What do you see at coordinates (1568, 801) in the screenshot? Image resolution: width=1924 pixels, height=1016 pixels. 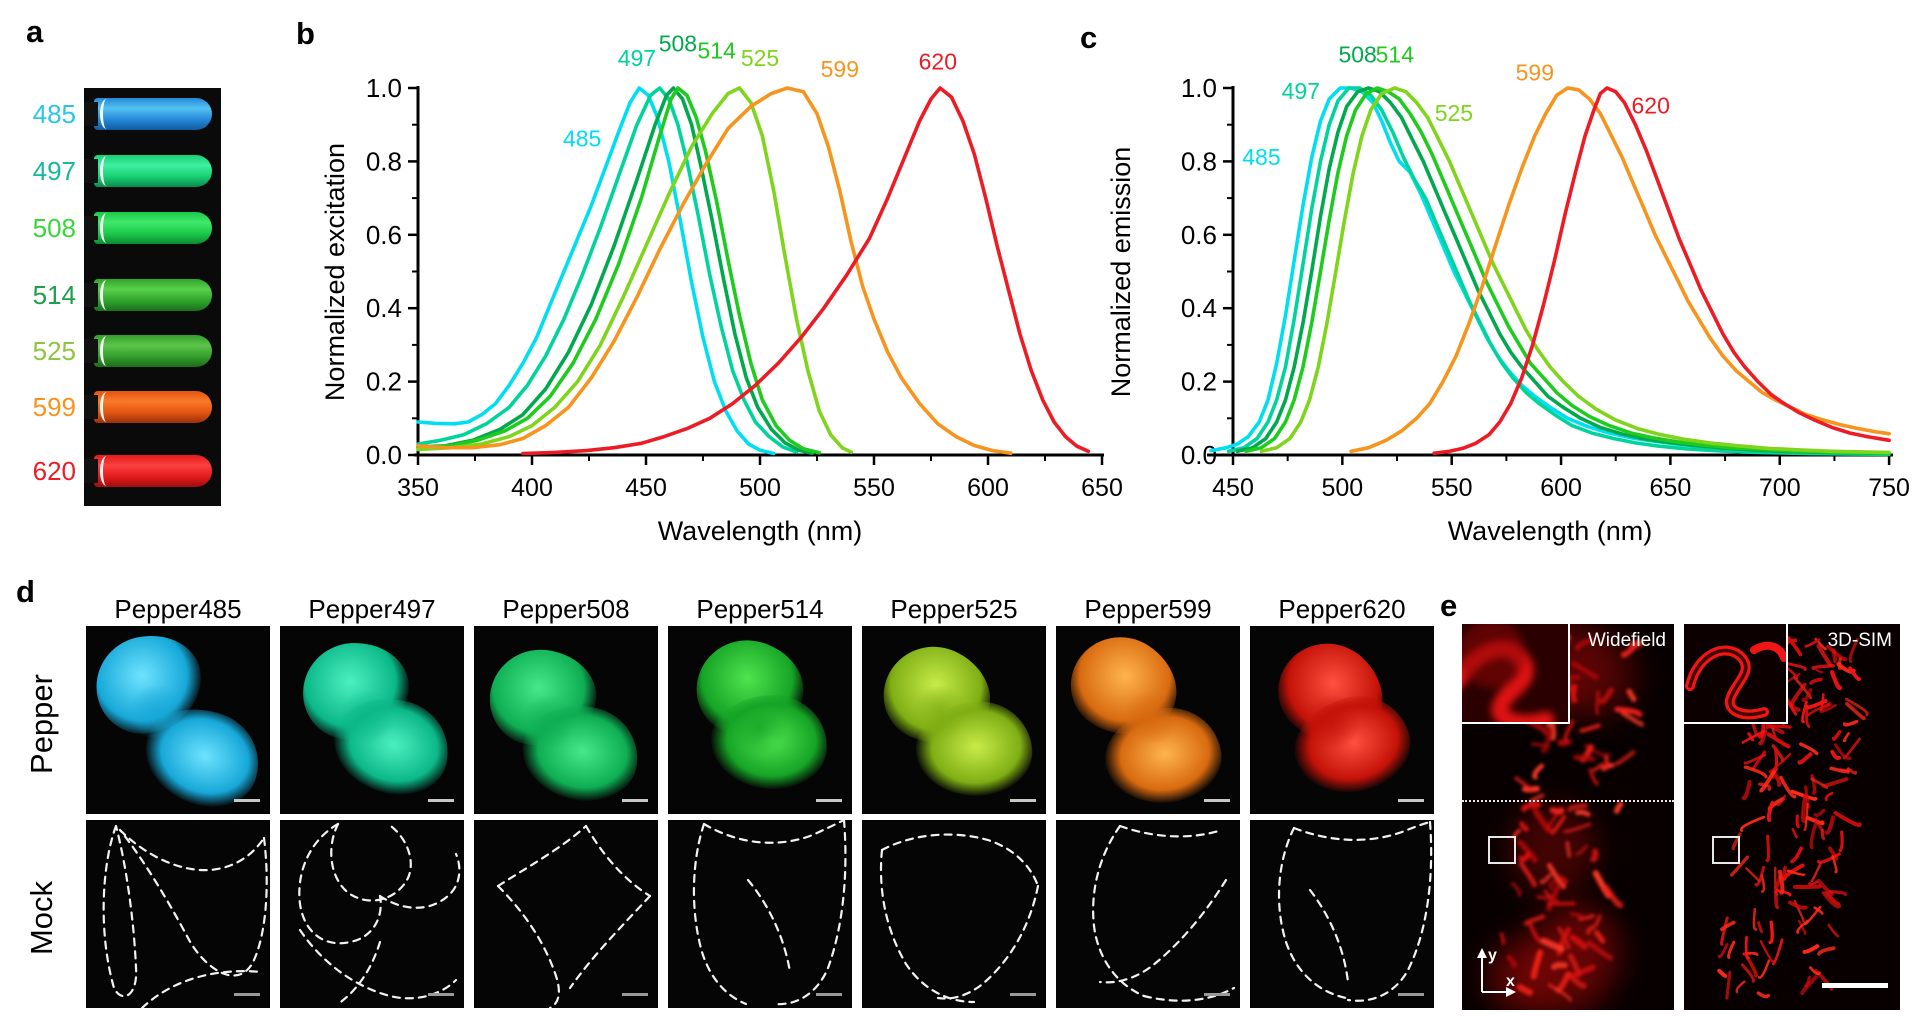 I see `section-line` at bounding box center [1568, 801].